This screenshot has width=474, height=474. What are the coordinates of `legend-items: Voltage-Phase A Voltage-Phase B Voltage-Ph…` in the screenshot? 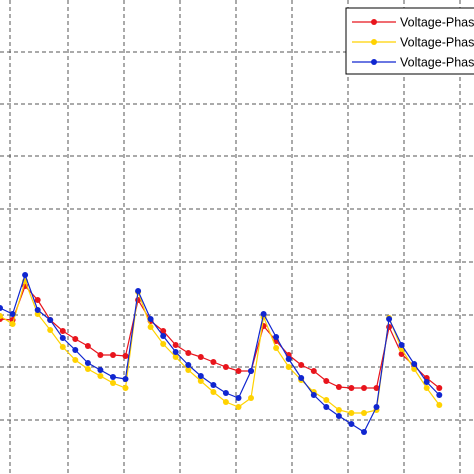 It's located at (413, 43).